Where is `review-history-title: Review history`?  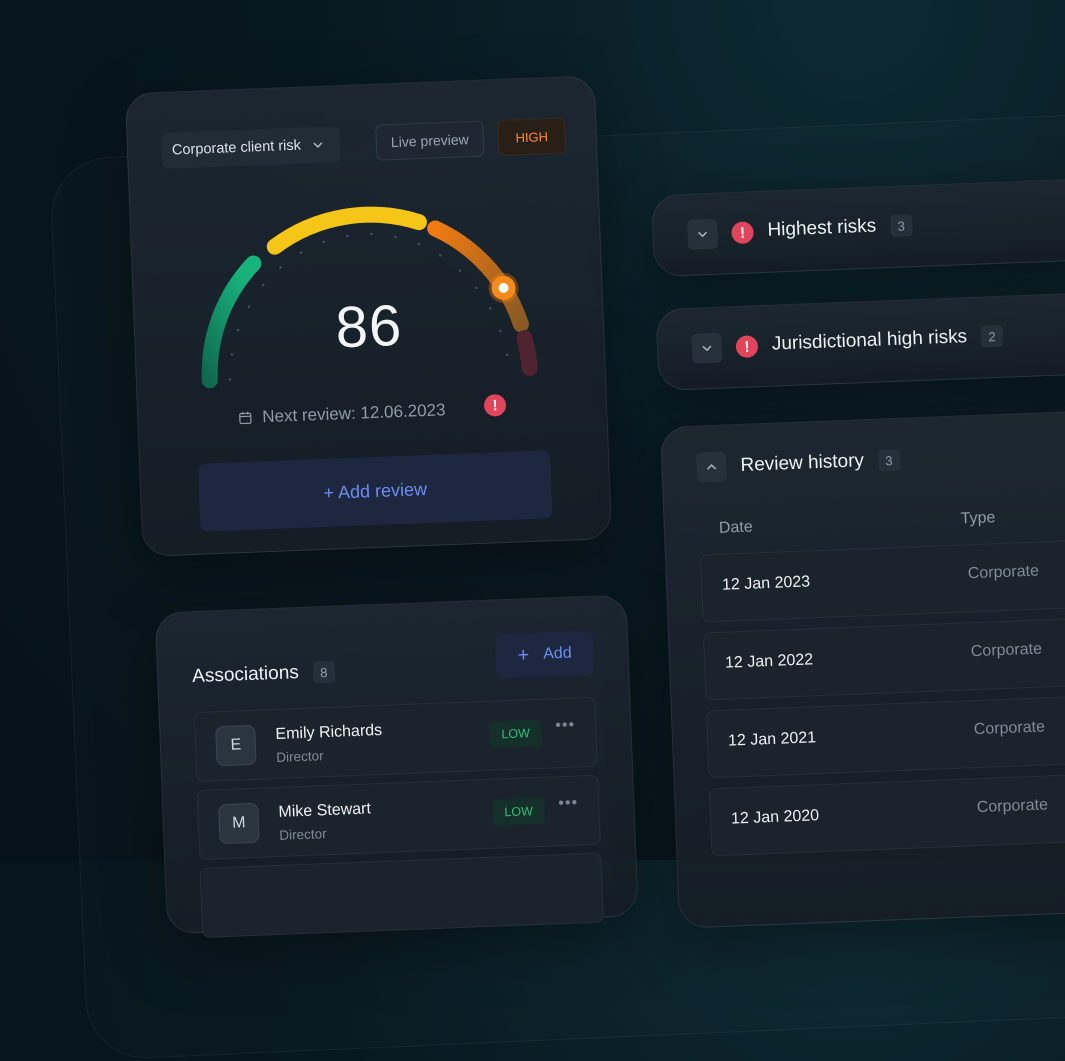 review-history-title: Review history is located at coordinates (802, 463).